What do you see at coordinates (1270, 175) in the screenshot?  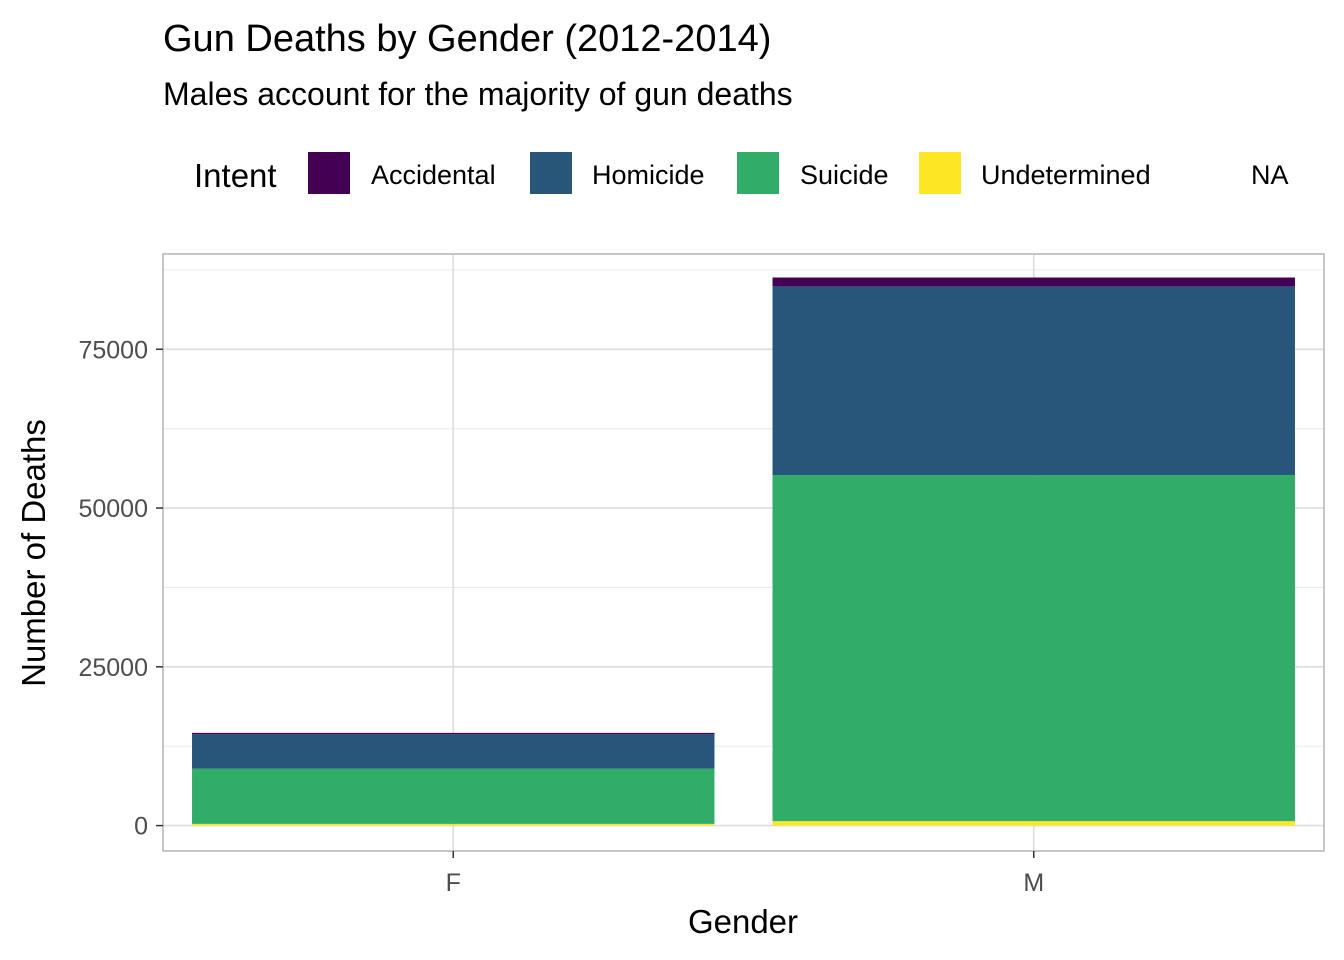 I see `legend-label-na: NA` at bounding box center [1270, 175].